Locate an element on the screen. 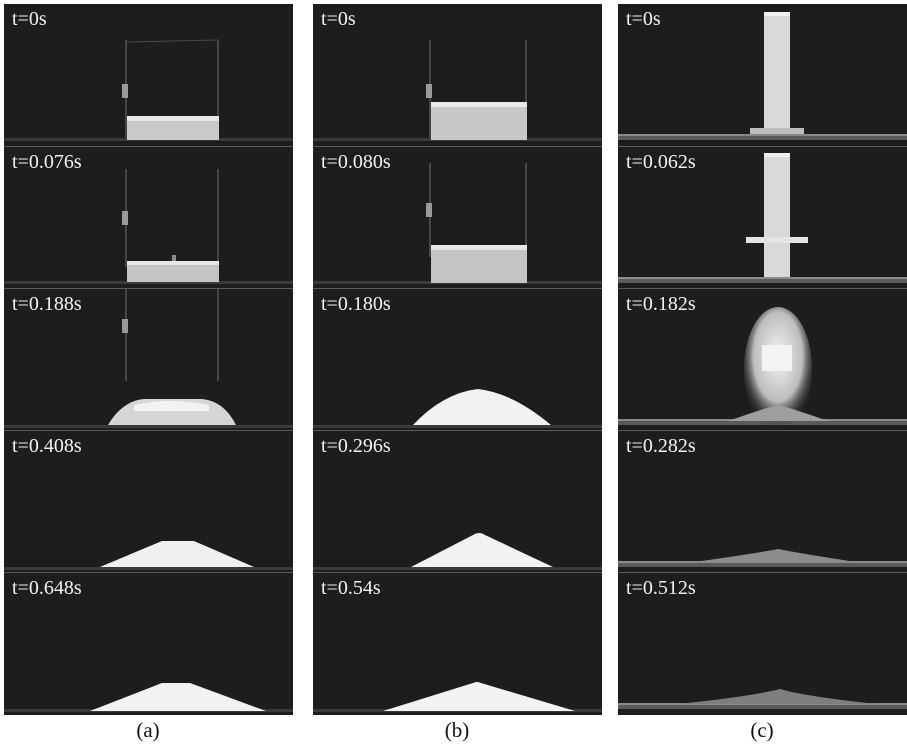 This screenshot has height=749, width=907. frame-b-3: t=0.180s is located at coordinates (457, 359).